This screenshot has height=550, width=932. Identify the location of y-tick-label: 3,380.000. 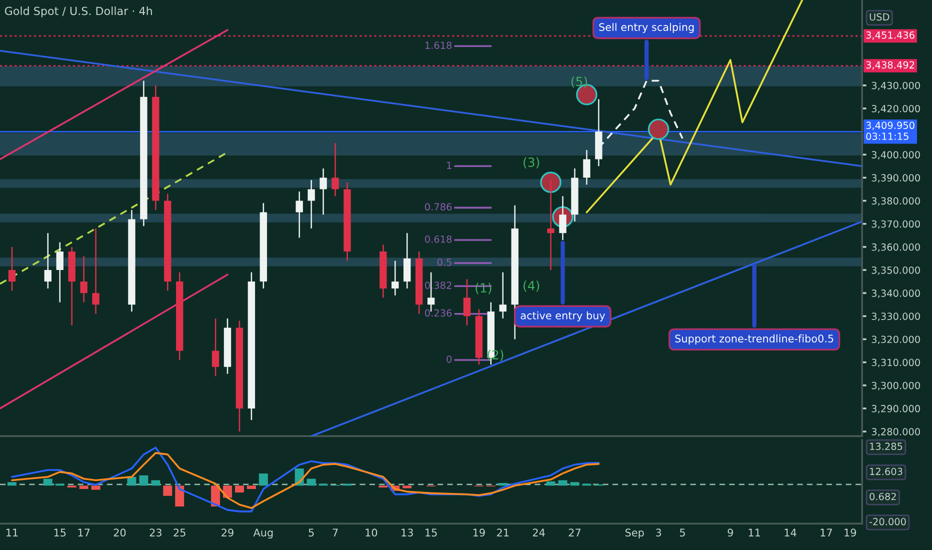
(896, 201).